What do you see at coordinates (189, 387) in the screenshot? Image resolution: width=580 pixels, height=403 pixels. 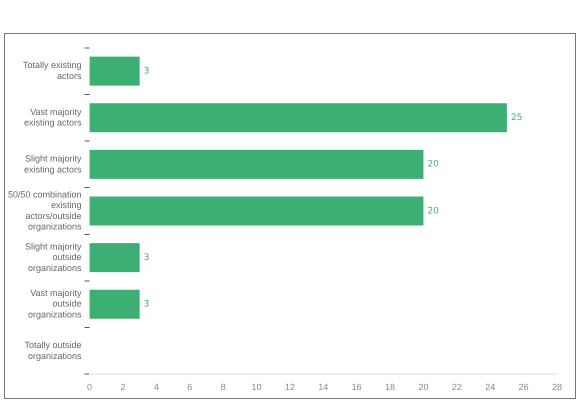 I see `x-tick-label: 6` at bounding box center [189, 387].